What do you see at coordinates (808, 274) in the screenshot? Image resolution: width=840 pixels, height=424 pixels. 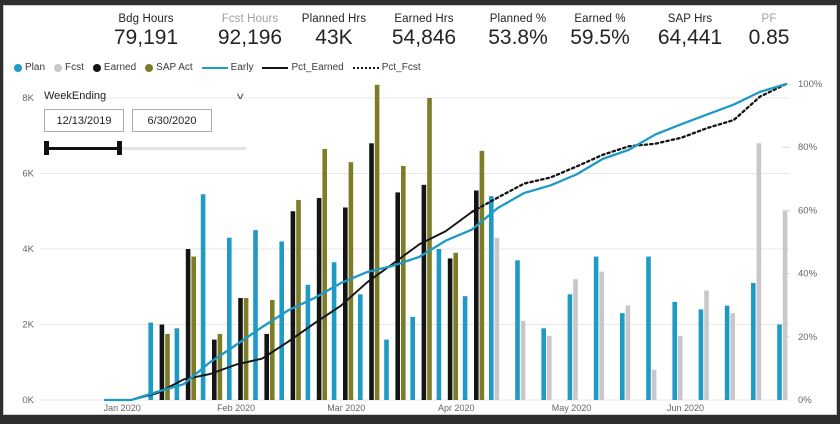 I see `y-right-tick-label: 40%` at bounding box center [808, 274].